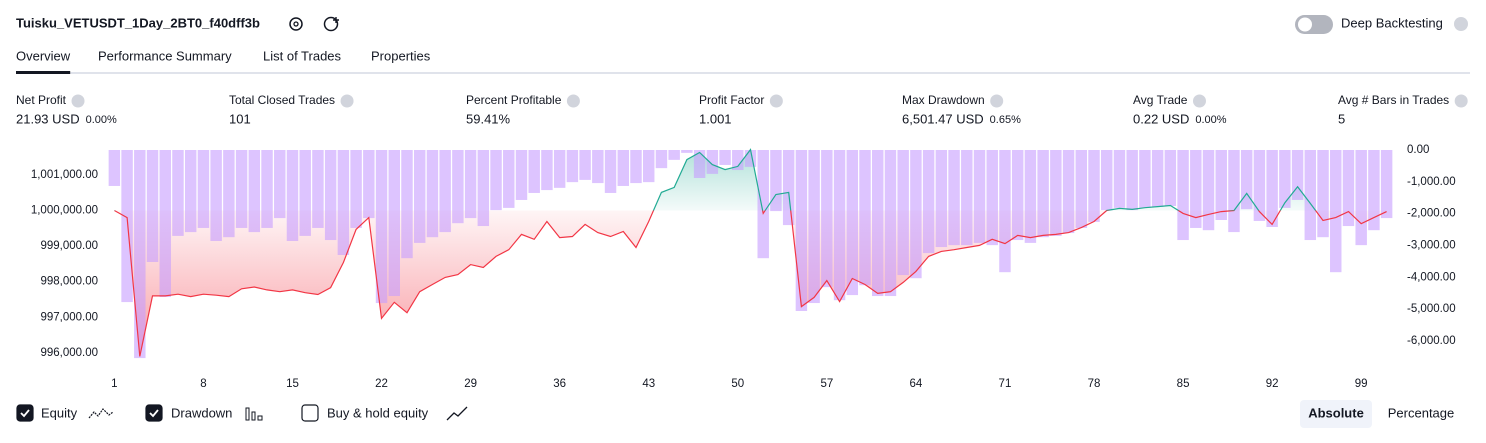 This screenshot has height=443, width=1486. What do you see at coordinates (201, 412) in the screenshot?
I see `legend-drawdown: Drawdown` at bounding box center [201, 412].